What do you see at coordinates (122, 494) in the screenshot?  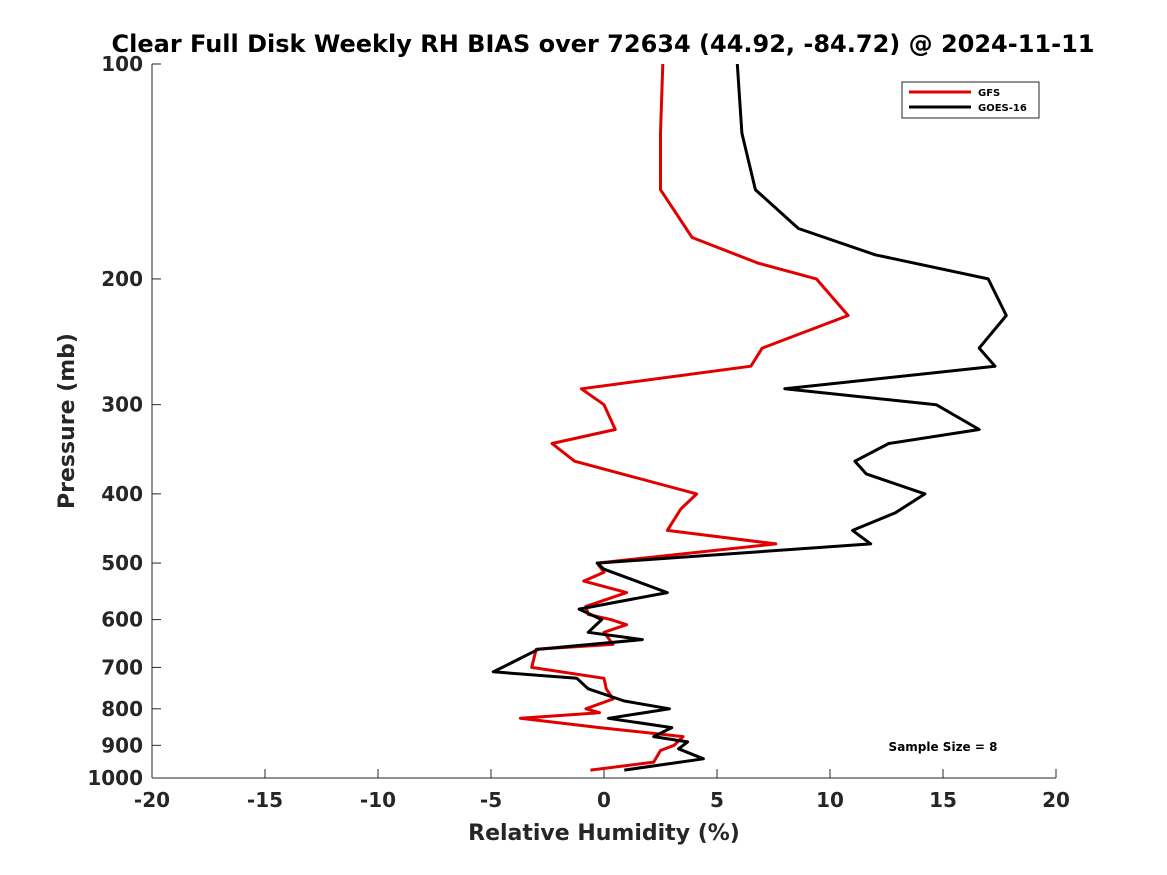 I see `y-tick-label: 400` at bounding box center [122, 494].